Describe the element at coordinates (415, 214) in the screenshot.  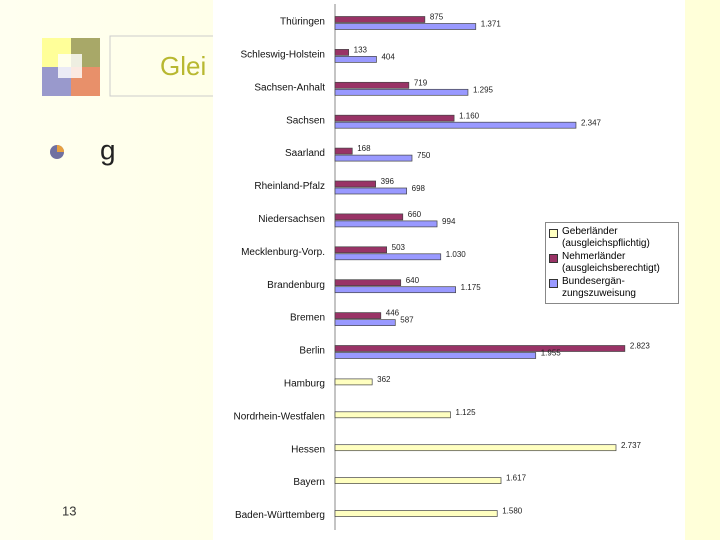
I see `value-label: 660` at that location.